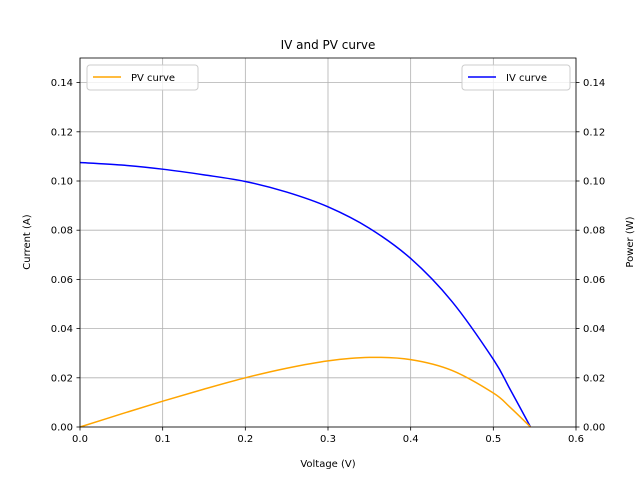  I want to click on right-y-tick-label: 0.04, so click(594, 329).